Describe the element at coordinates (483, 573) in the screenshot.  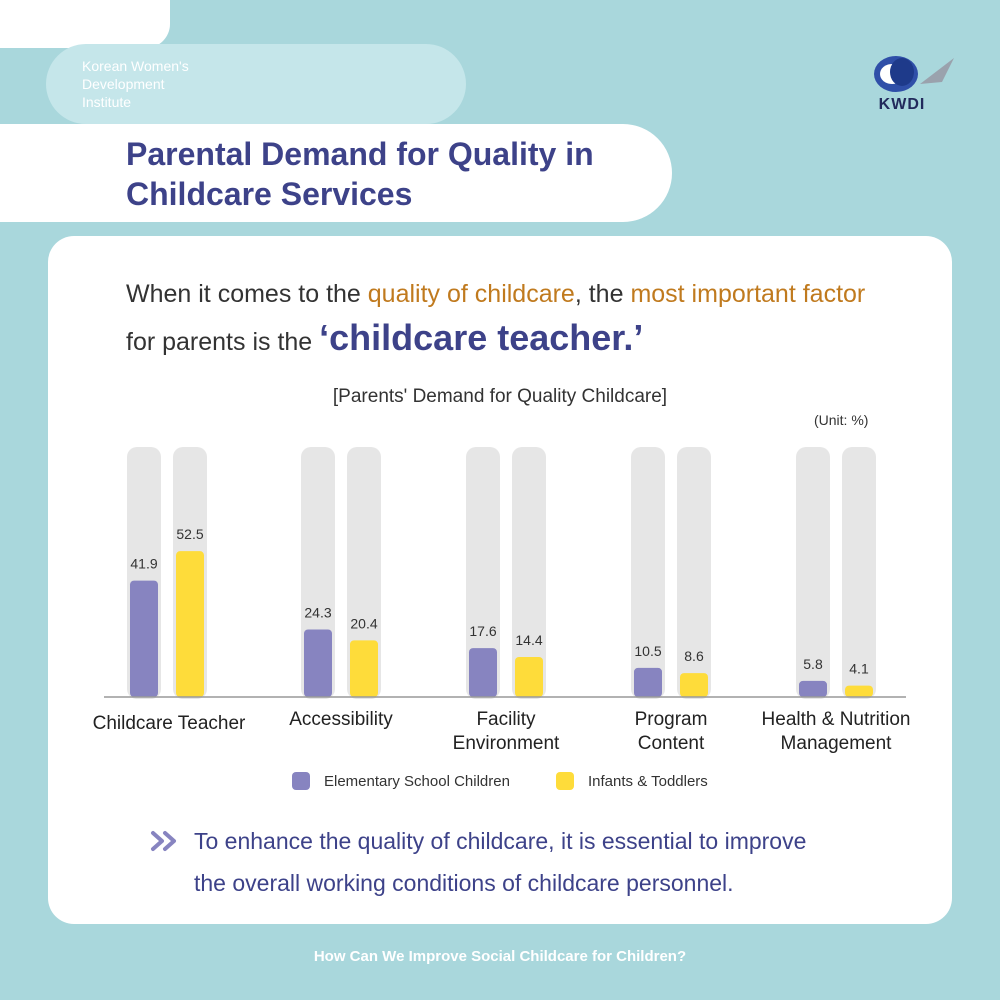
I see `bar-track-facility-environment-elementary` at that location.